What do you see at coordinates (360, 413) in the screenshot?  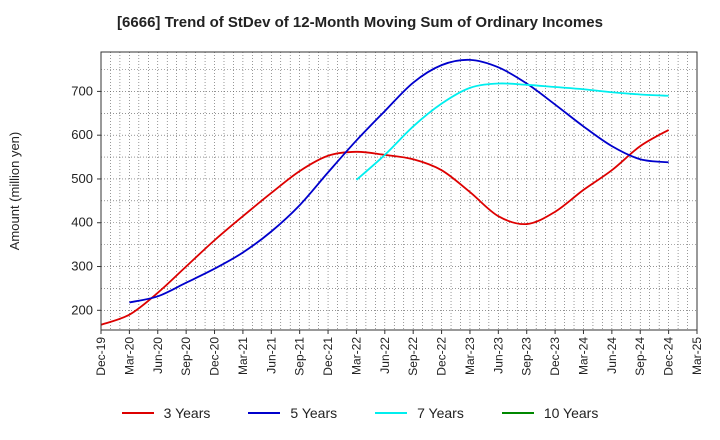 I see `legend: 3 Years 5 Years 7 Years 10 Years` at bounding box center [360, 413].